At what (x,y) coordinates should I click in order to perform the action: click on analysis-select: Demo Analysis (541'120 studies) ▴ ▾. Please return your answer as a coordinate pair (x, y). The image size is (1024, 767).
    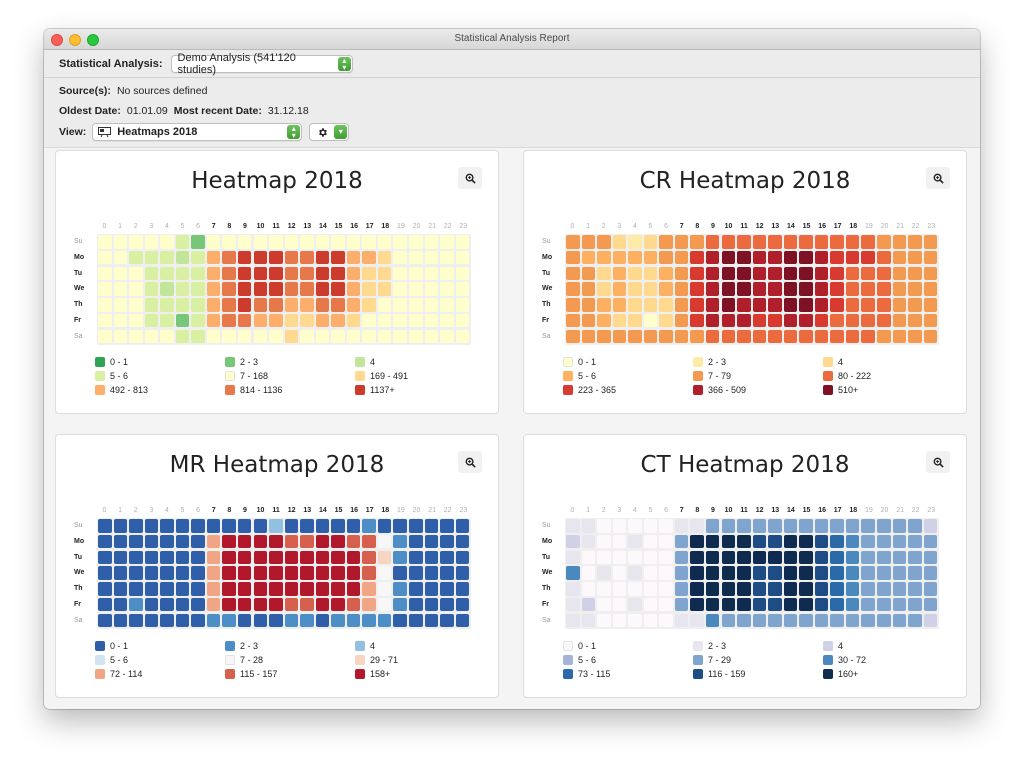
    Looking at the image, I should click on (261, 64).